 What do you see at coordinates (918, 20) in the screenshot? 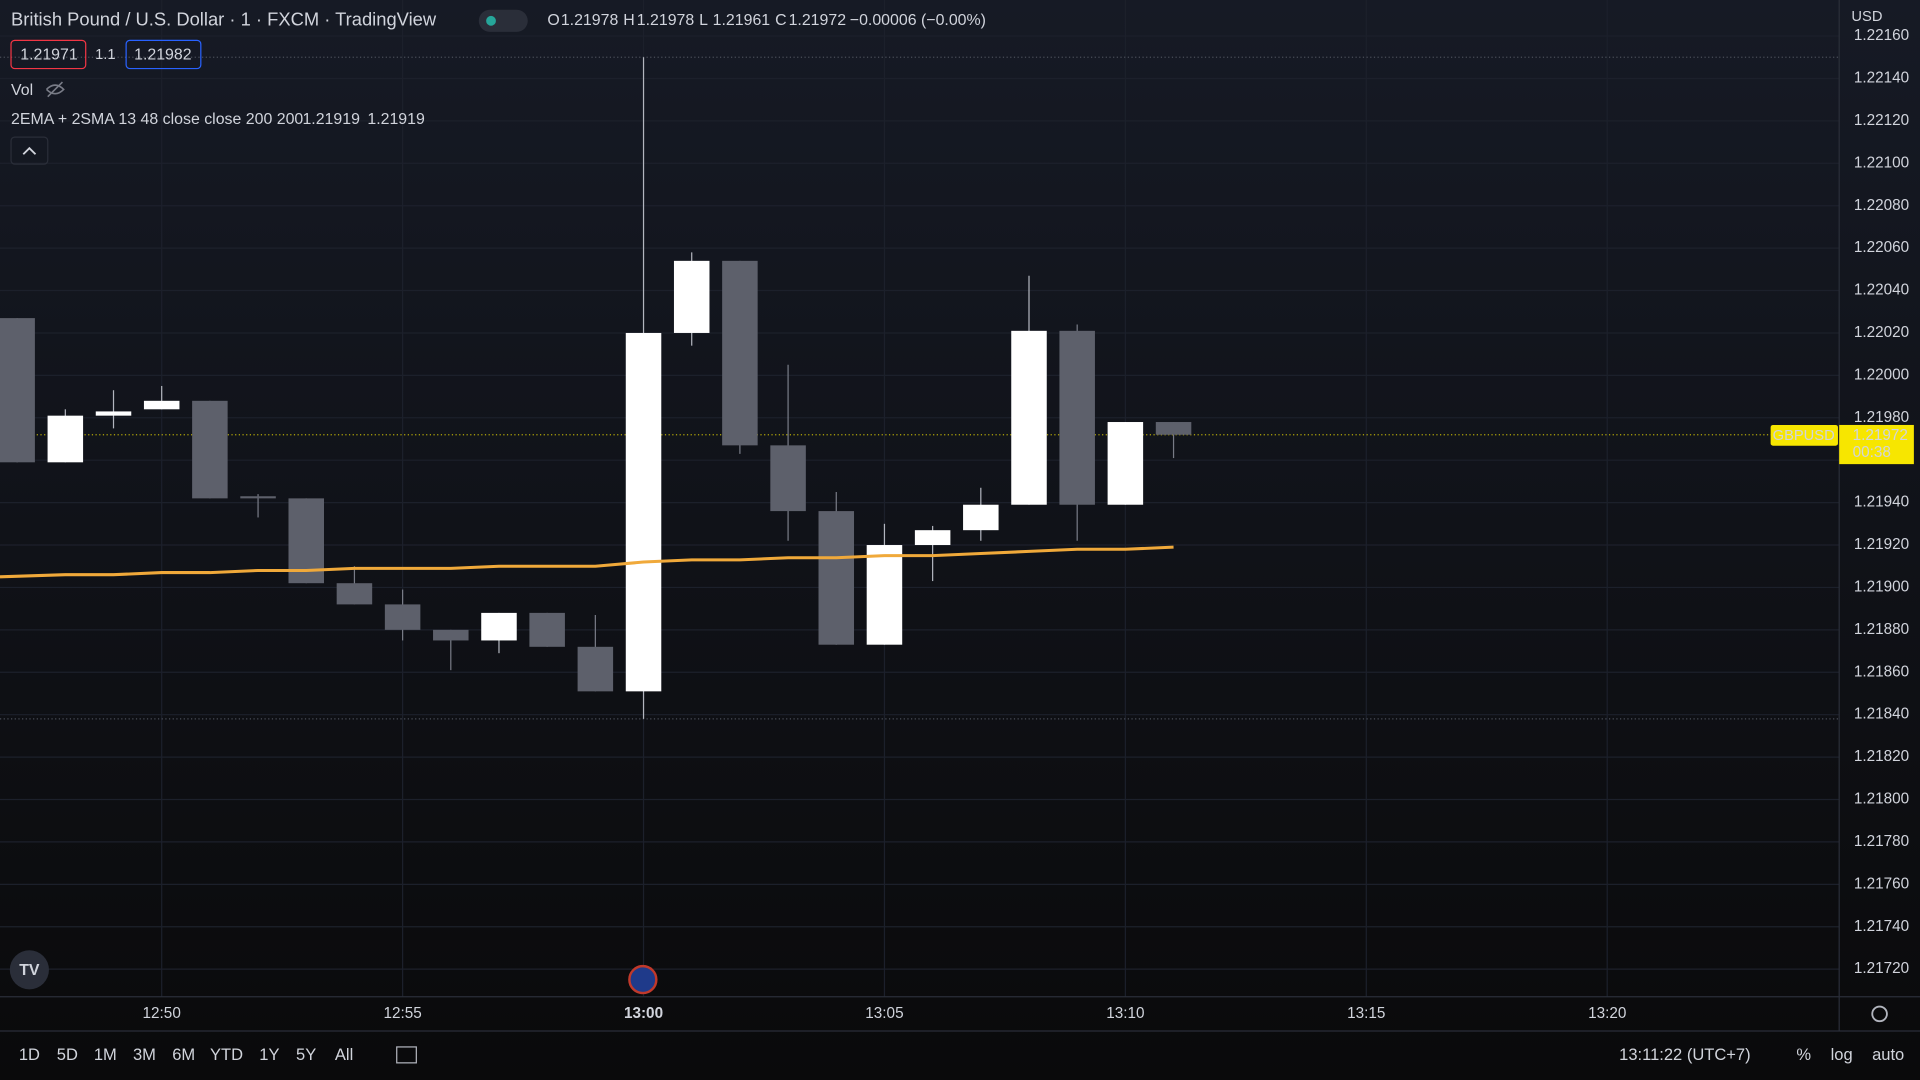
I see `change: −0.00006 (−0.00%)` at bounding box center [918, 20].